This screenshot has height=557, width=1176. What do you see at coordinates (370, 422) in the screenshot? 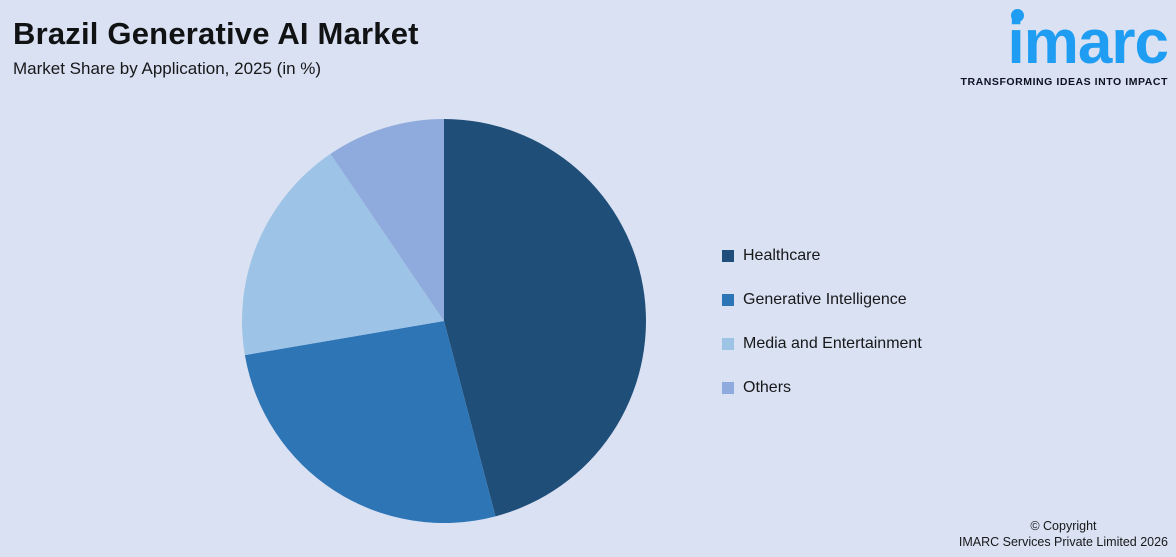
I see `pie-slice-generative-intelligence` at bounding box center [370, 422].